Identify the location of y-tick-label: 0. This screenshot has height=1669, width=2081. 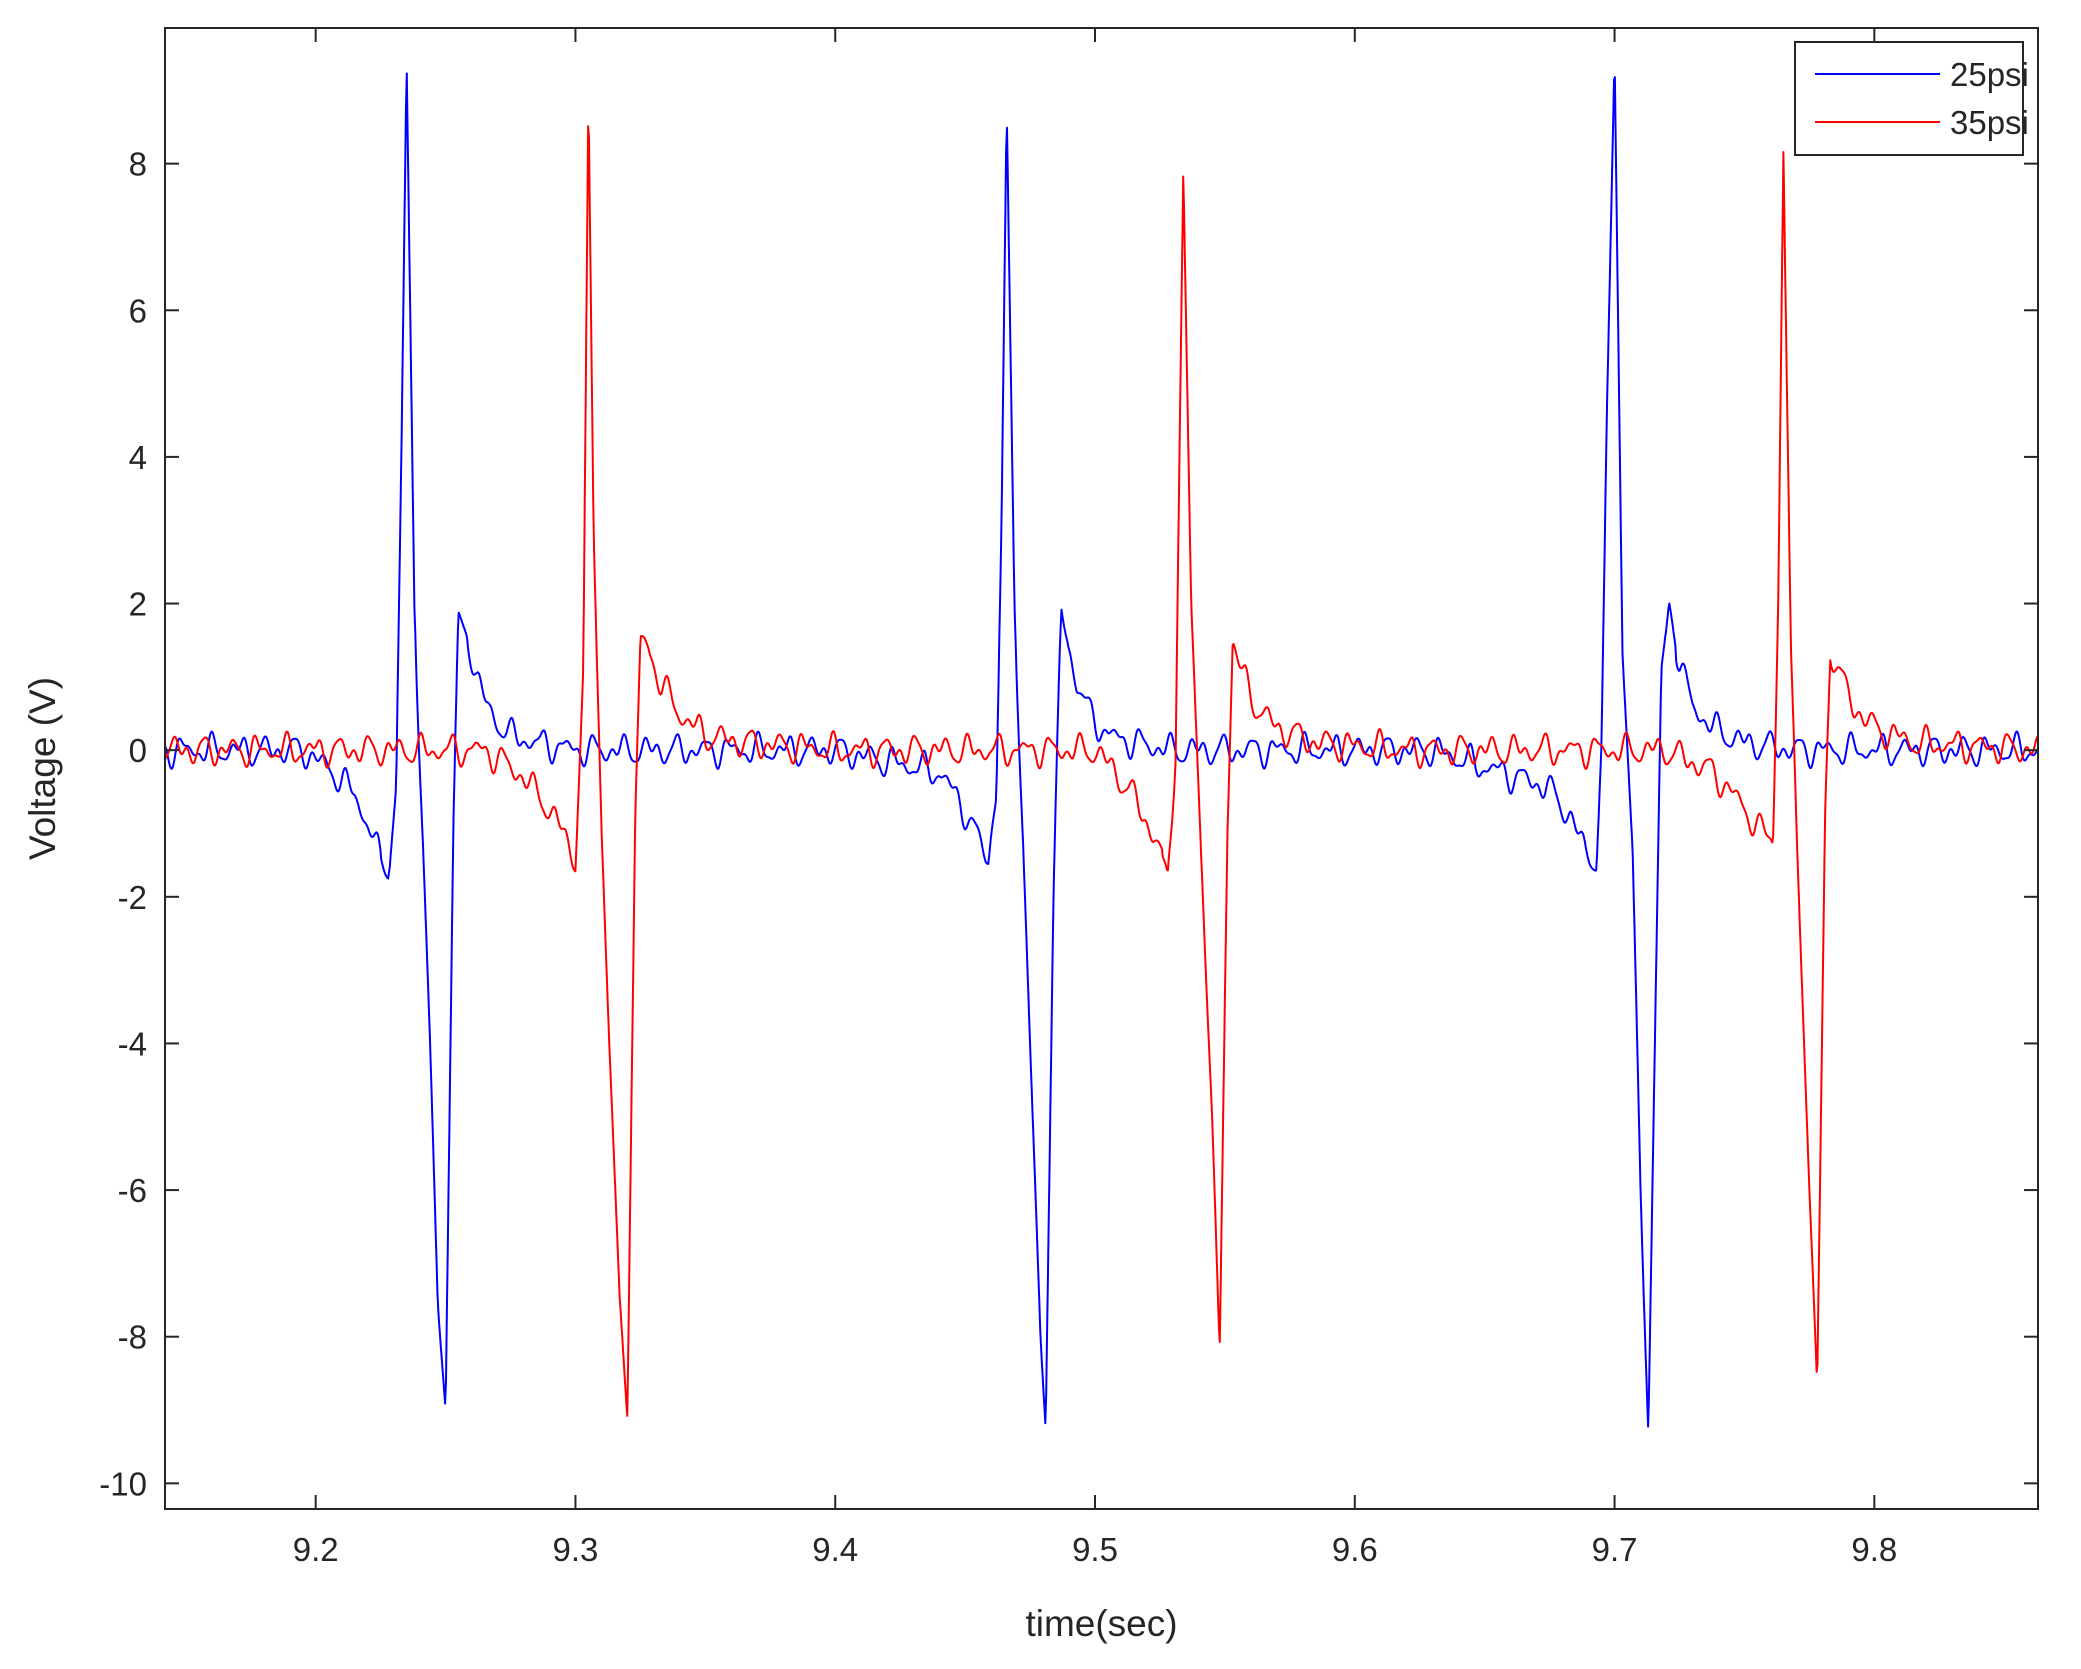
(138, 750).